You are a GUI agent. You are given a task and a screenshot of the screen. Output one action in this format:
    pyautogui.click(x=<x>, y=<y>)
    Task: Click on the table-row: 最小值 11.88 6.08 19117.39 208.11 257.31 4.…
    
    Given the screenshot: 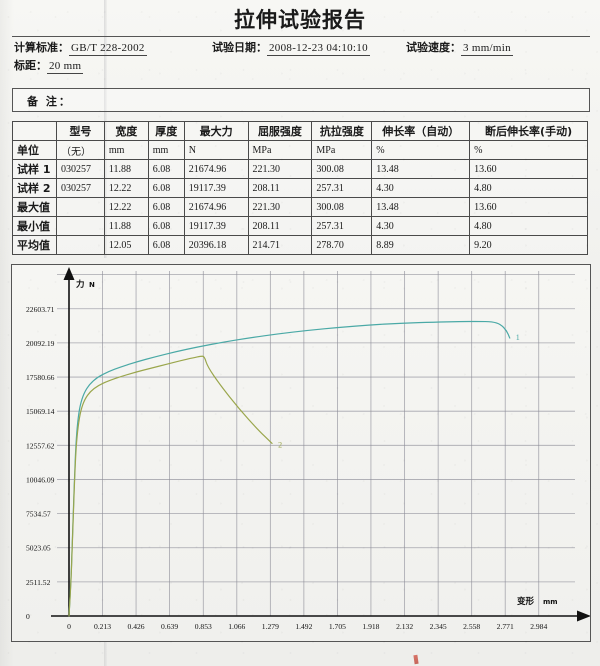 What is the action you would take?
    pyautogui.click(x=300, y=226)
    